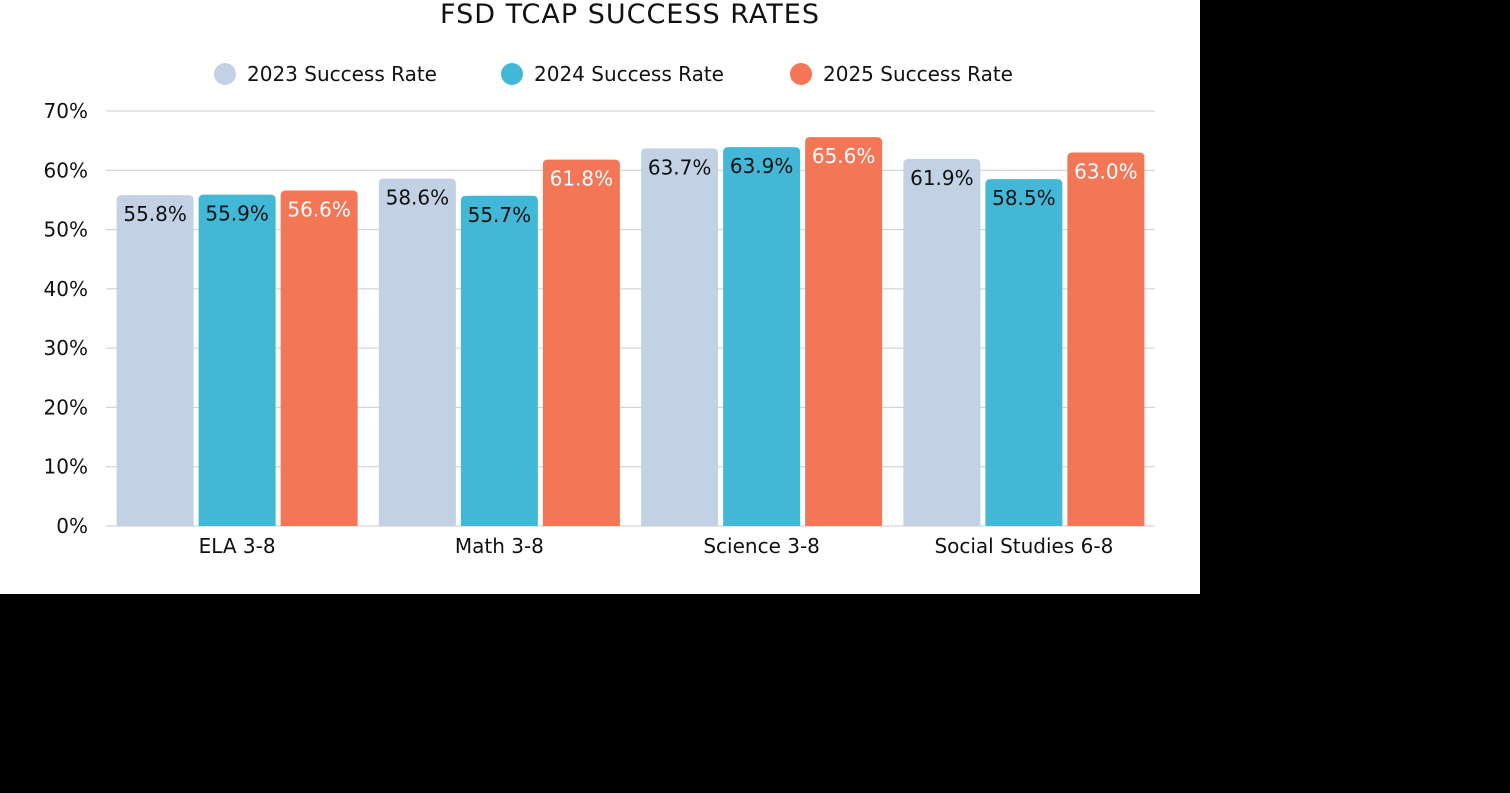 Image resolution: width=1510 pixels, height=793 pixels. Describe the element at coordinates (630, 15) in the screenshot. I see `chart-title: FSD TCAP SUCCESS RATES` at that location.